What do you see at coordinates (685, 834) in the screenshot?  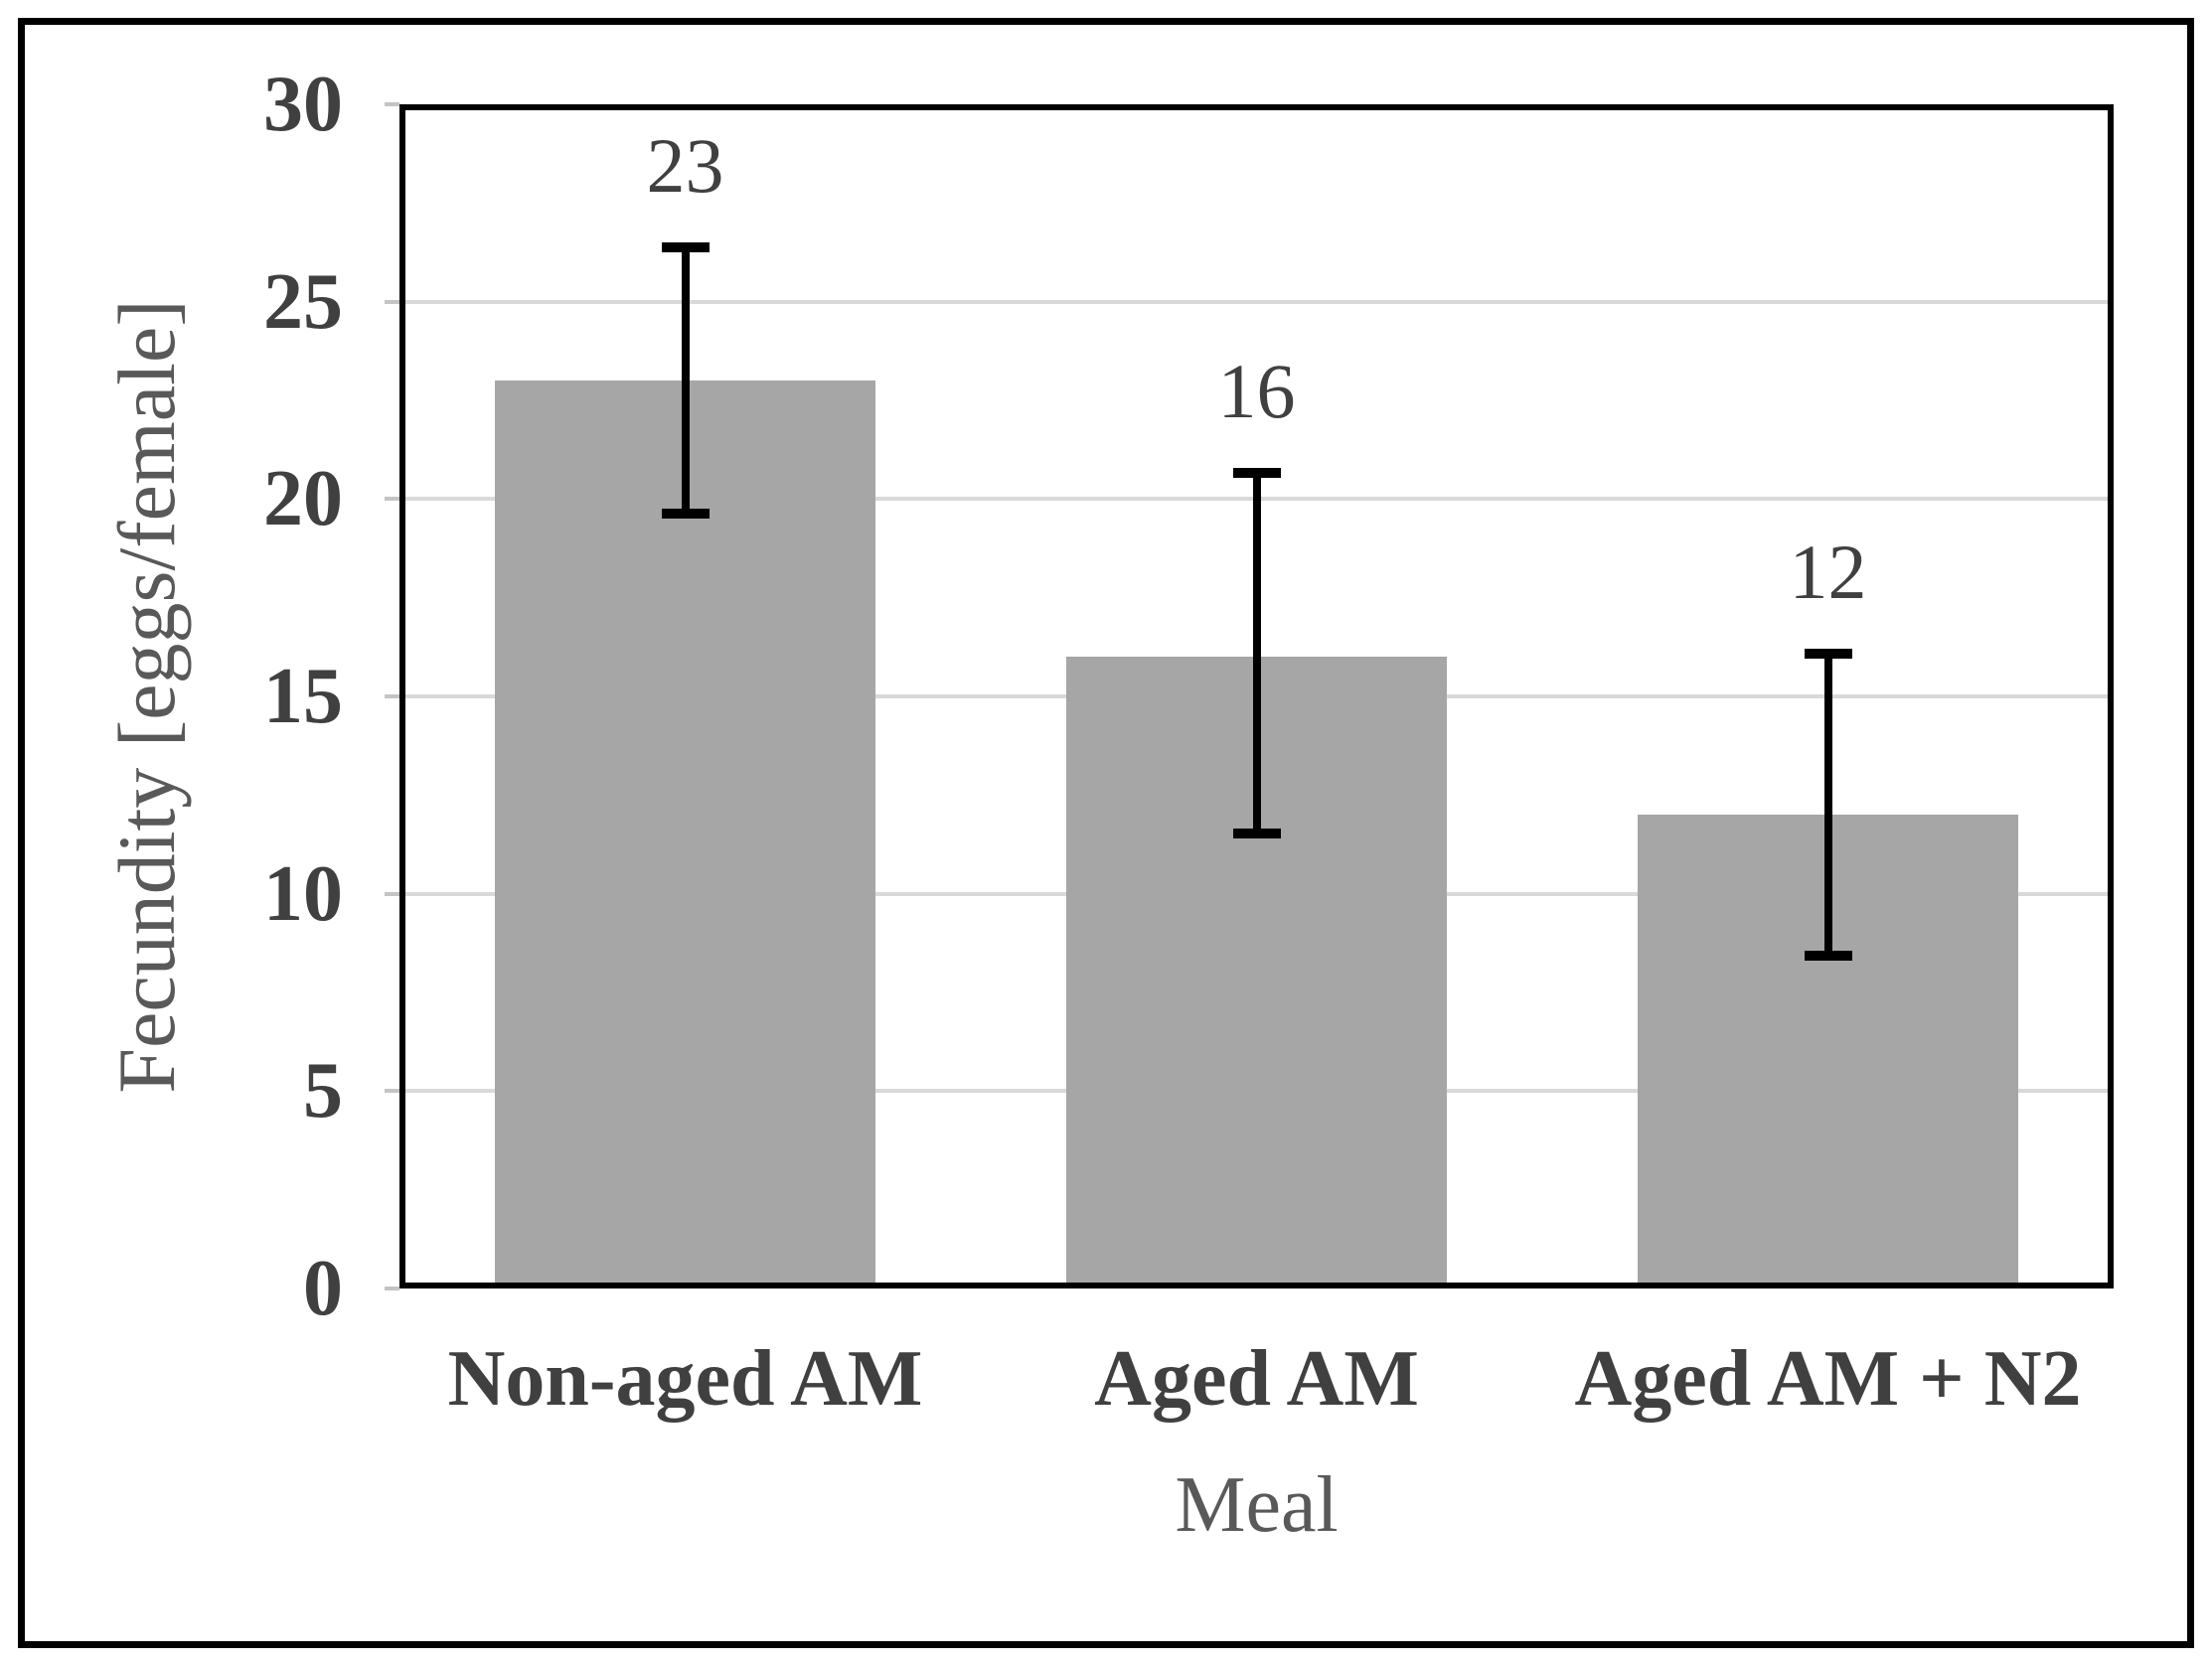 I see `bar` at bounding box center [685, 834].